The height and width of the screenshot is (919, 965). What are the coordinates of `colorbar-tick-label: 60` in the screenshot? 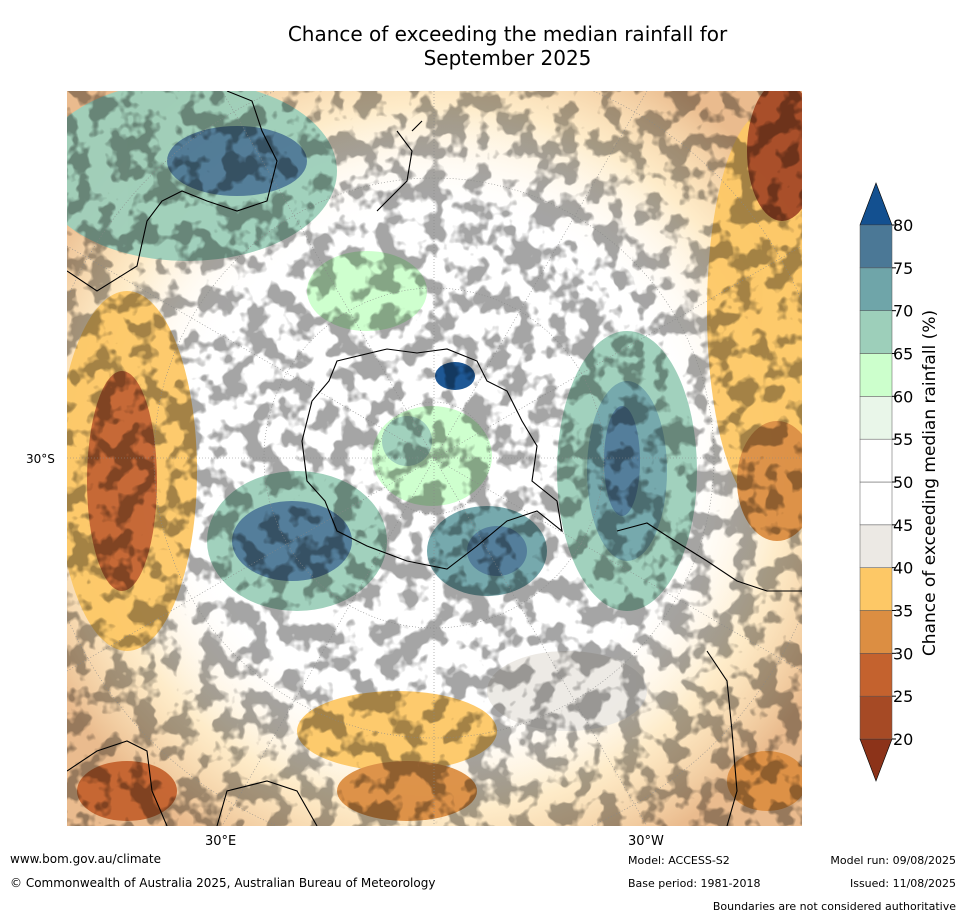 It's located at (903, 396).